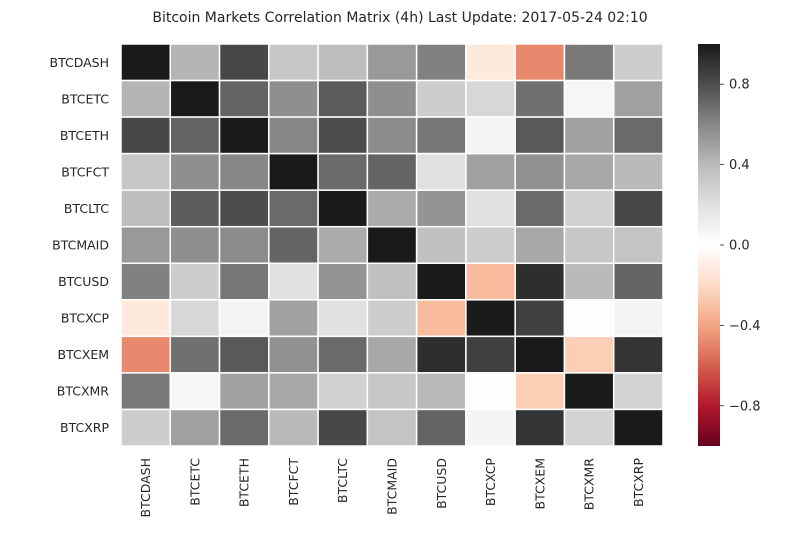 The height and width of the screenshot is (550, 800). I want to click on colorbar-tick-label: 0.0, so click(739, 246).